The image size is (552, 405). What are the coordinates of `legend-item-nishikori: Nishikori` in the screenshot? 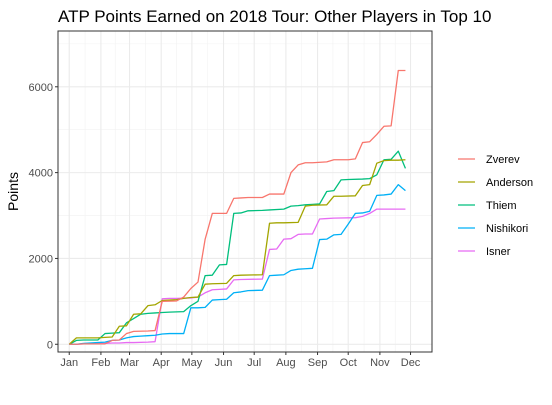 It's located at (493, 229).